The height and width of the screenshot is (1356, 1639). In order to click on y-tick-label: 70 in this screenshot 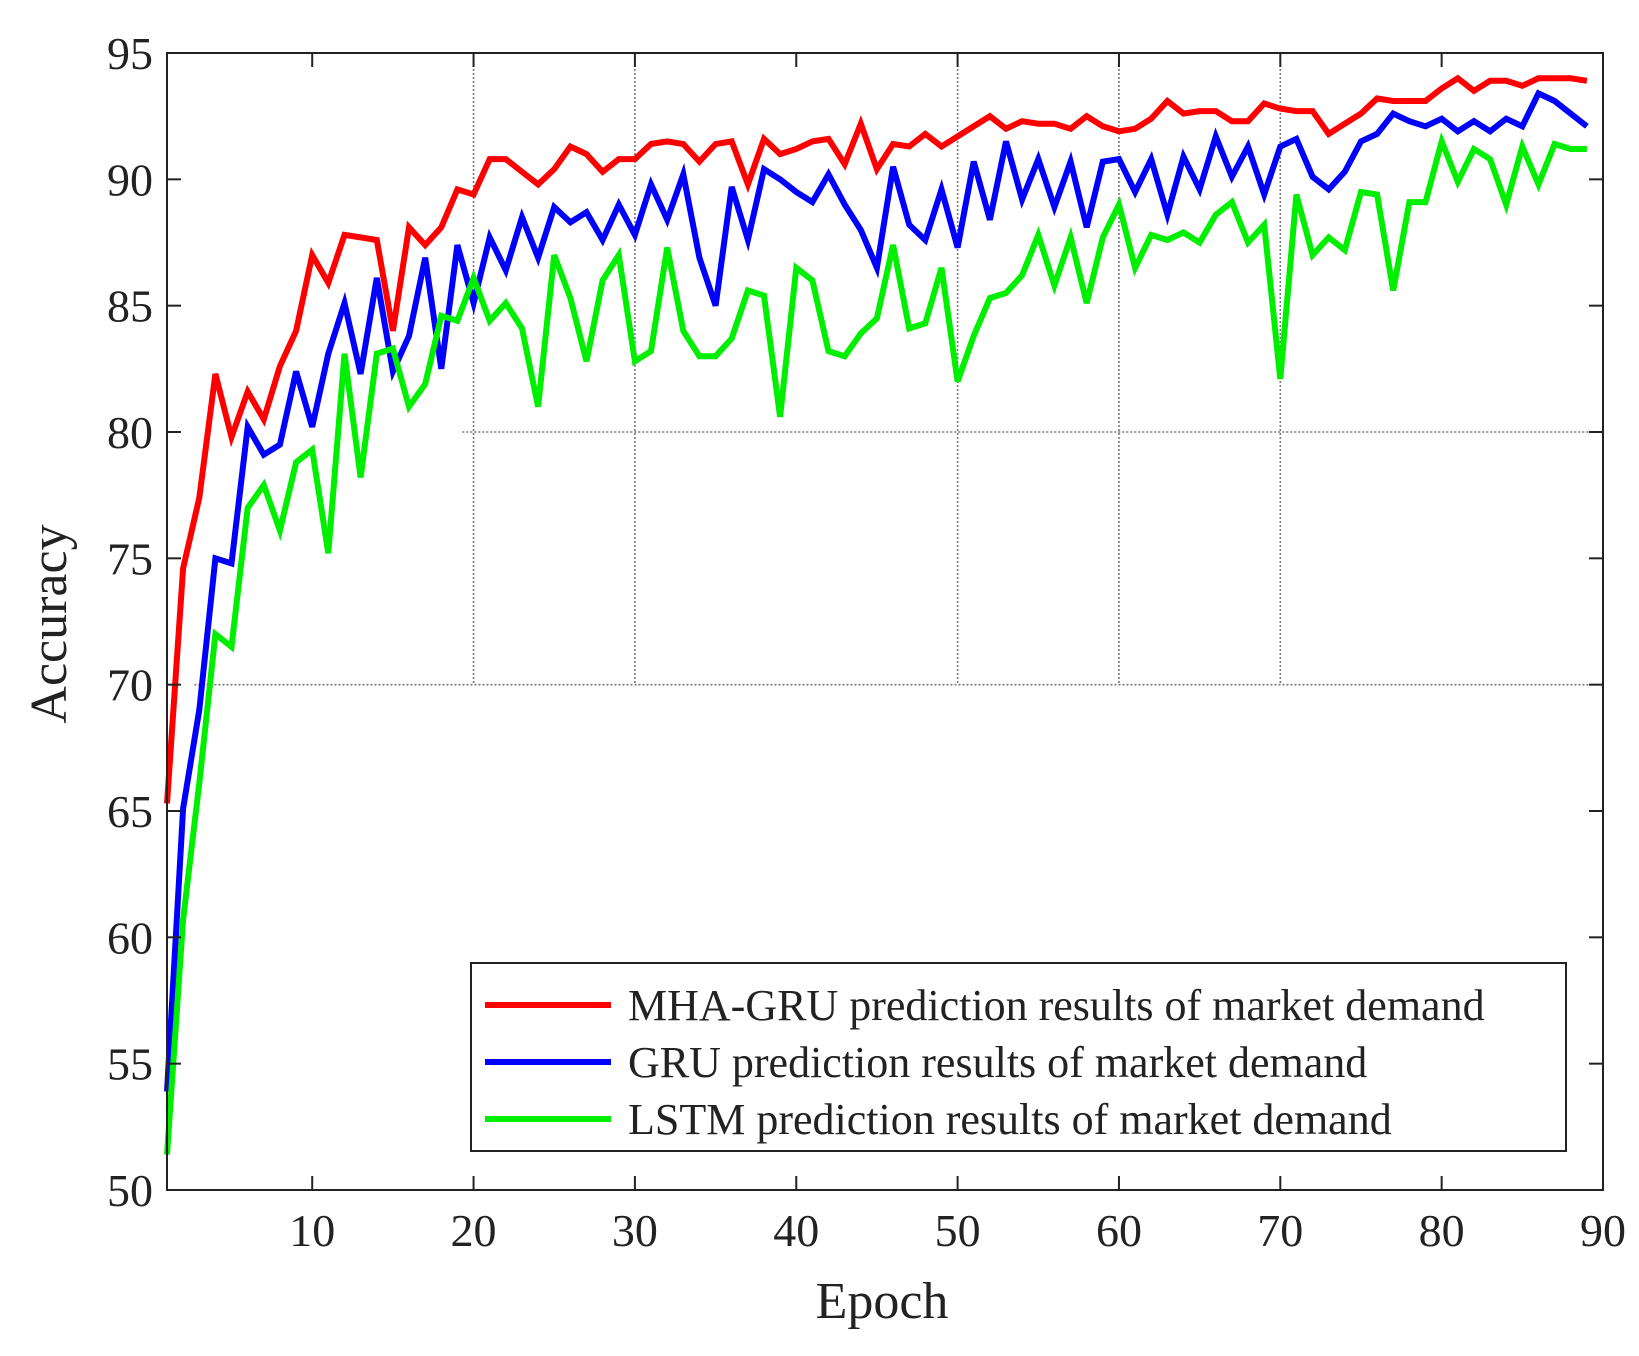, I will do `click(130, 685)`.